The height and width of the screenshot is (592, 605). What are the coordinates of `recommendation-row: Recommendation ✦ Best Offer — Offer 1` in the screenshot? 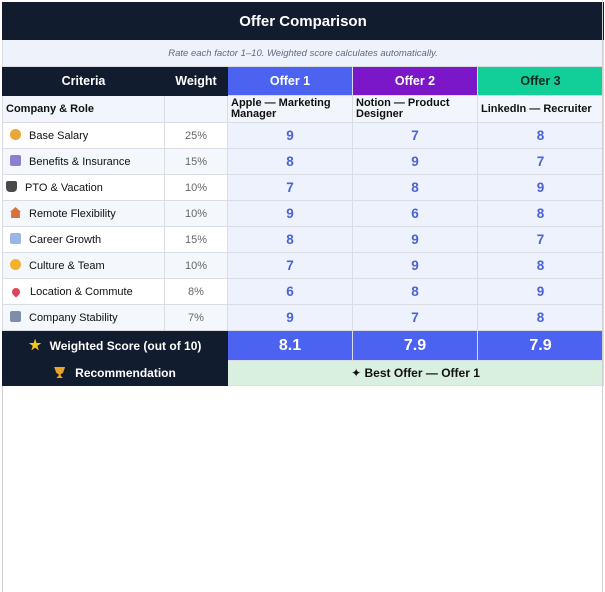 It's located at (303, 373).